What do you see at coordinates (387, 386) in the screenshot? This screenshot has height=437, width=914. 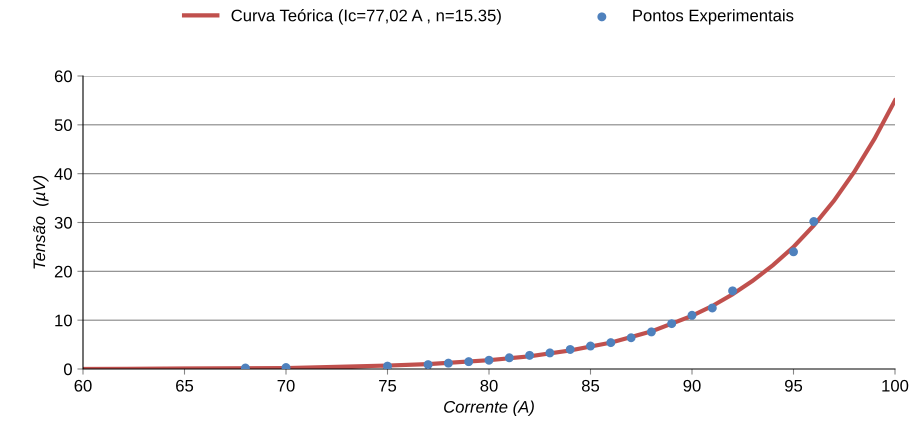 I see `x-tick-label: 75` at bounding box center [387, 386].